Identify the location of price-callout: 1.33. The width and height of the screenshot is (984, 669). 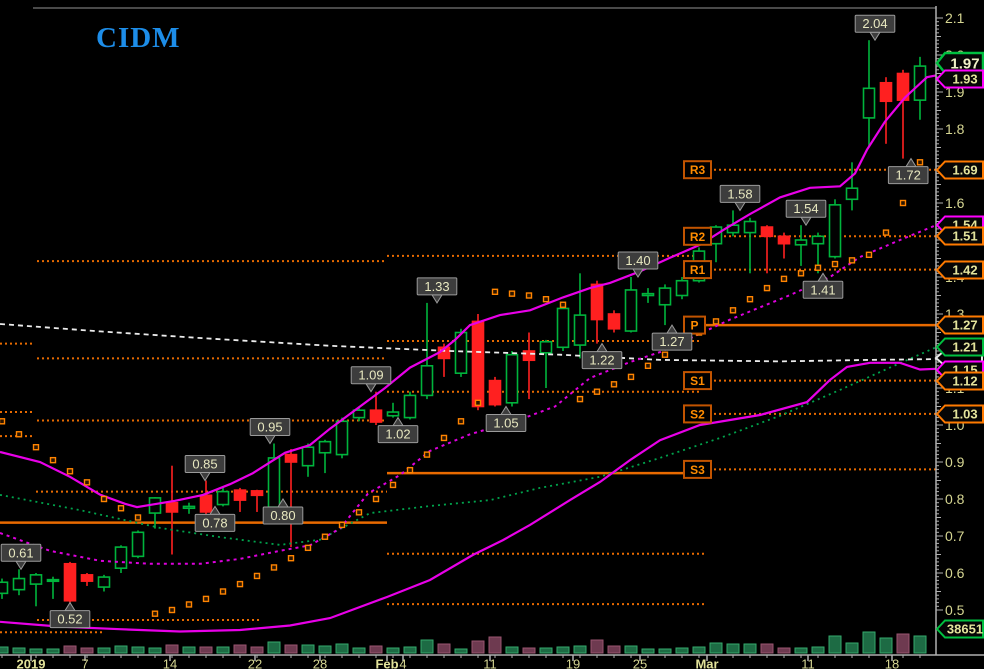
(437, 290).